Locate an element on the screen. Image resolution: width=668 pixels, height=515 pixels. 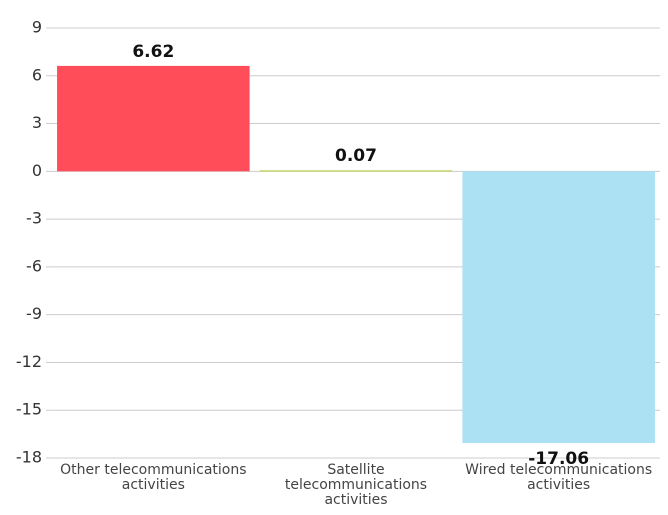
y-tick-label: 3 is located at coordinates (37, 122).